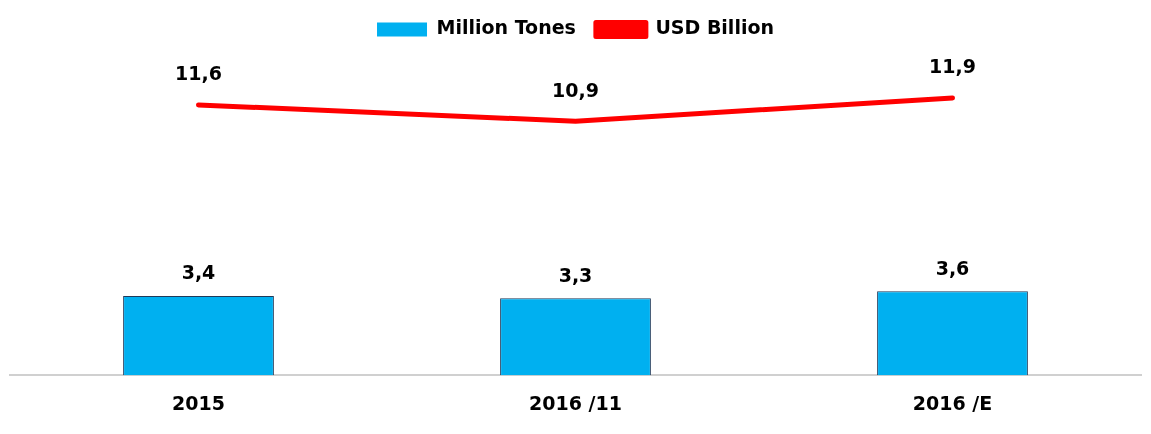  I want to click on legend-label: Million Tones, so click(506, 27).